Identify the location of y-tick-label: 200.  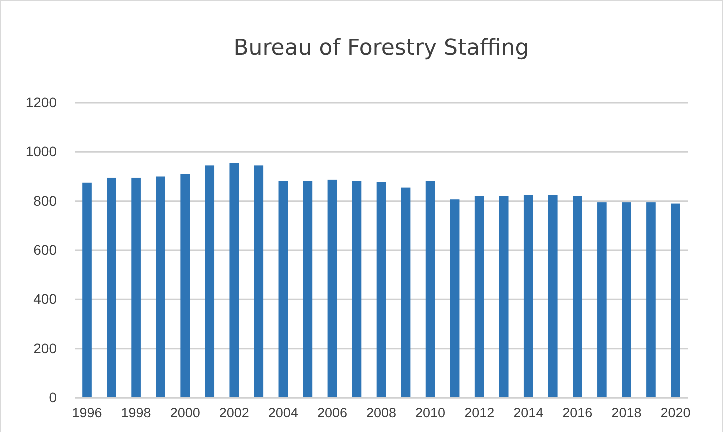
(46, 348).